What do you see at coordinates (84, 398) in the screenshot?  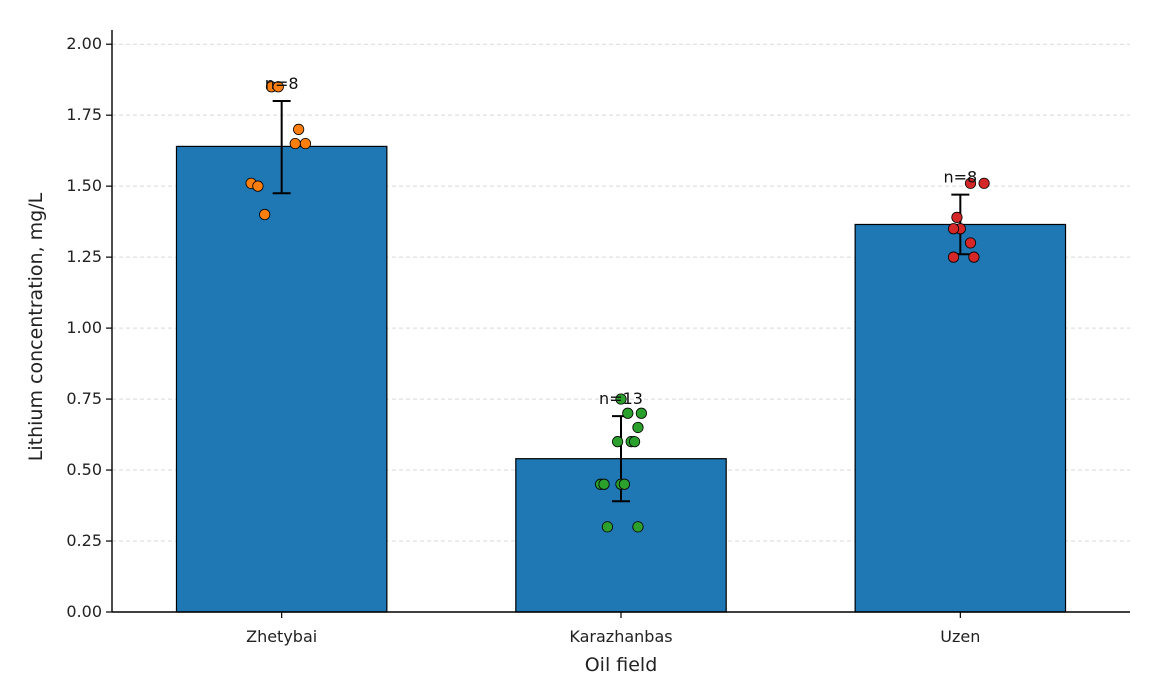 I see `y-tick-label: 0.75` at bounding box center [84, 398].